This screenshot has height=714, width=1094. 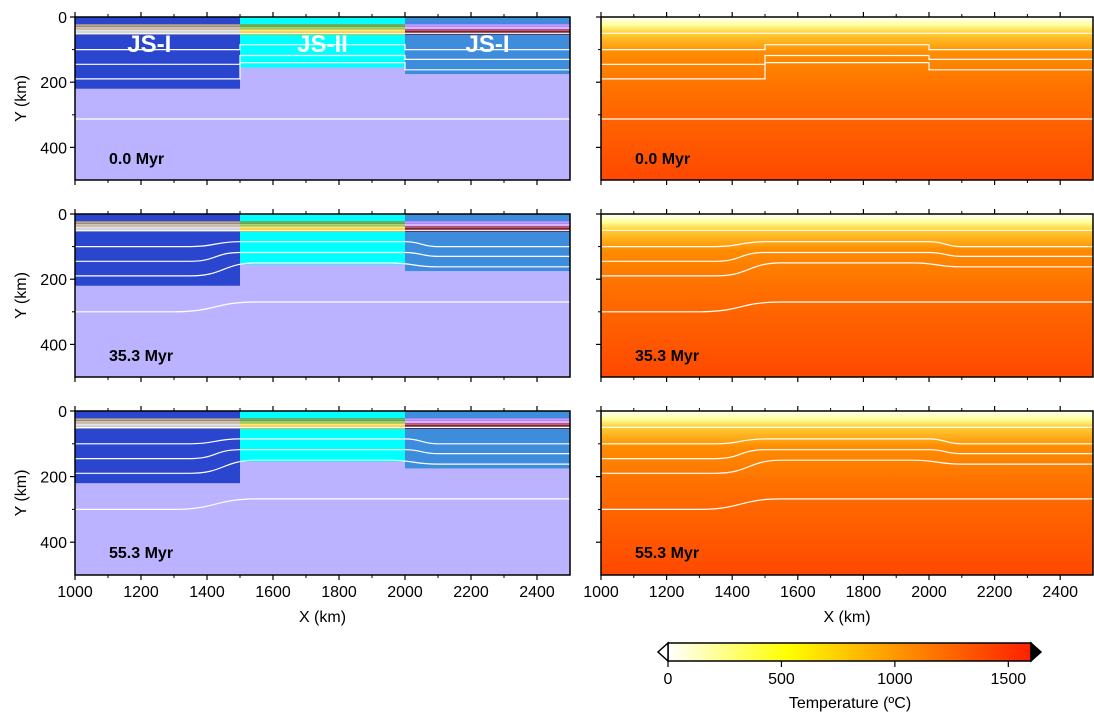 What do you see at coordinates (471, 592) in the screenshot?
I see `x-tick-label: 2200` at bounding box center [471, 592].